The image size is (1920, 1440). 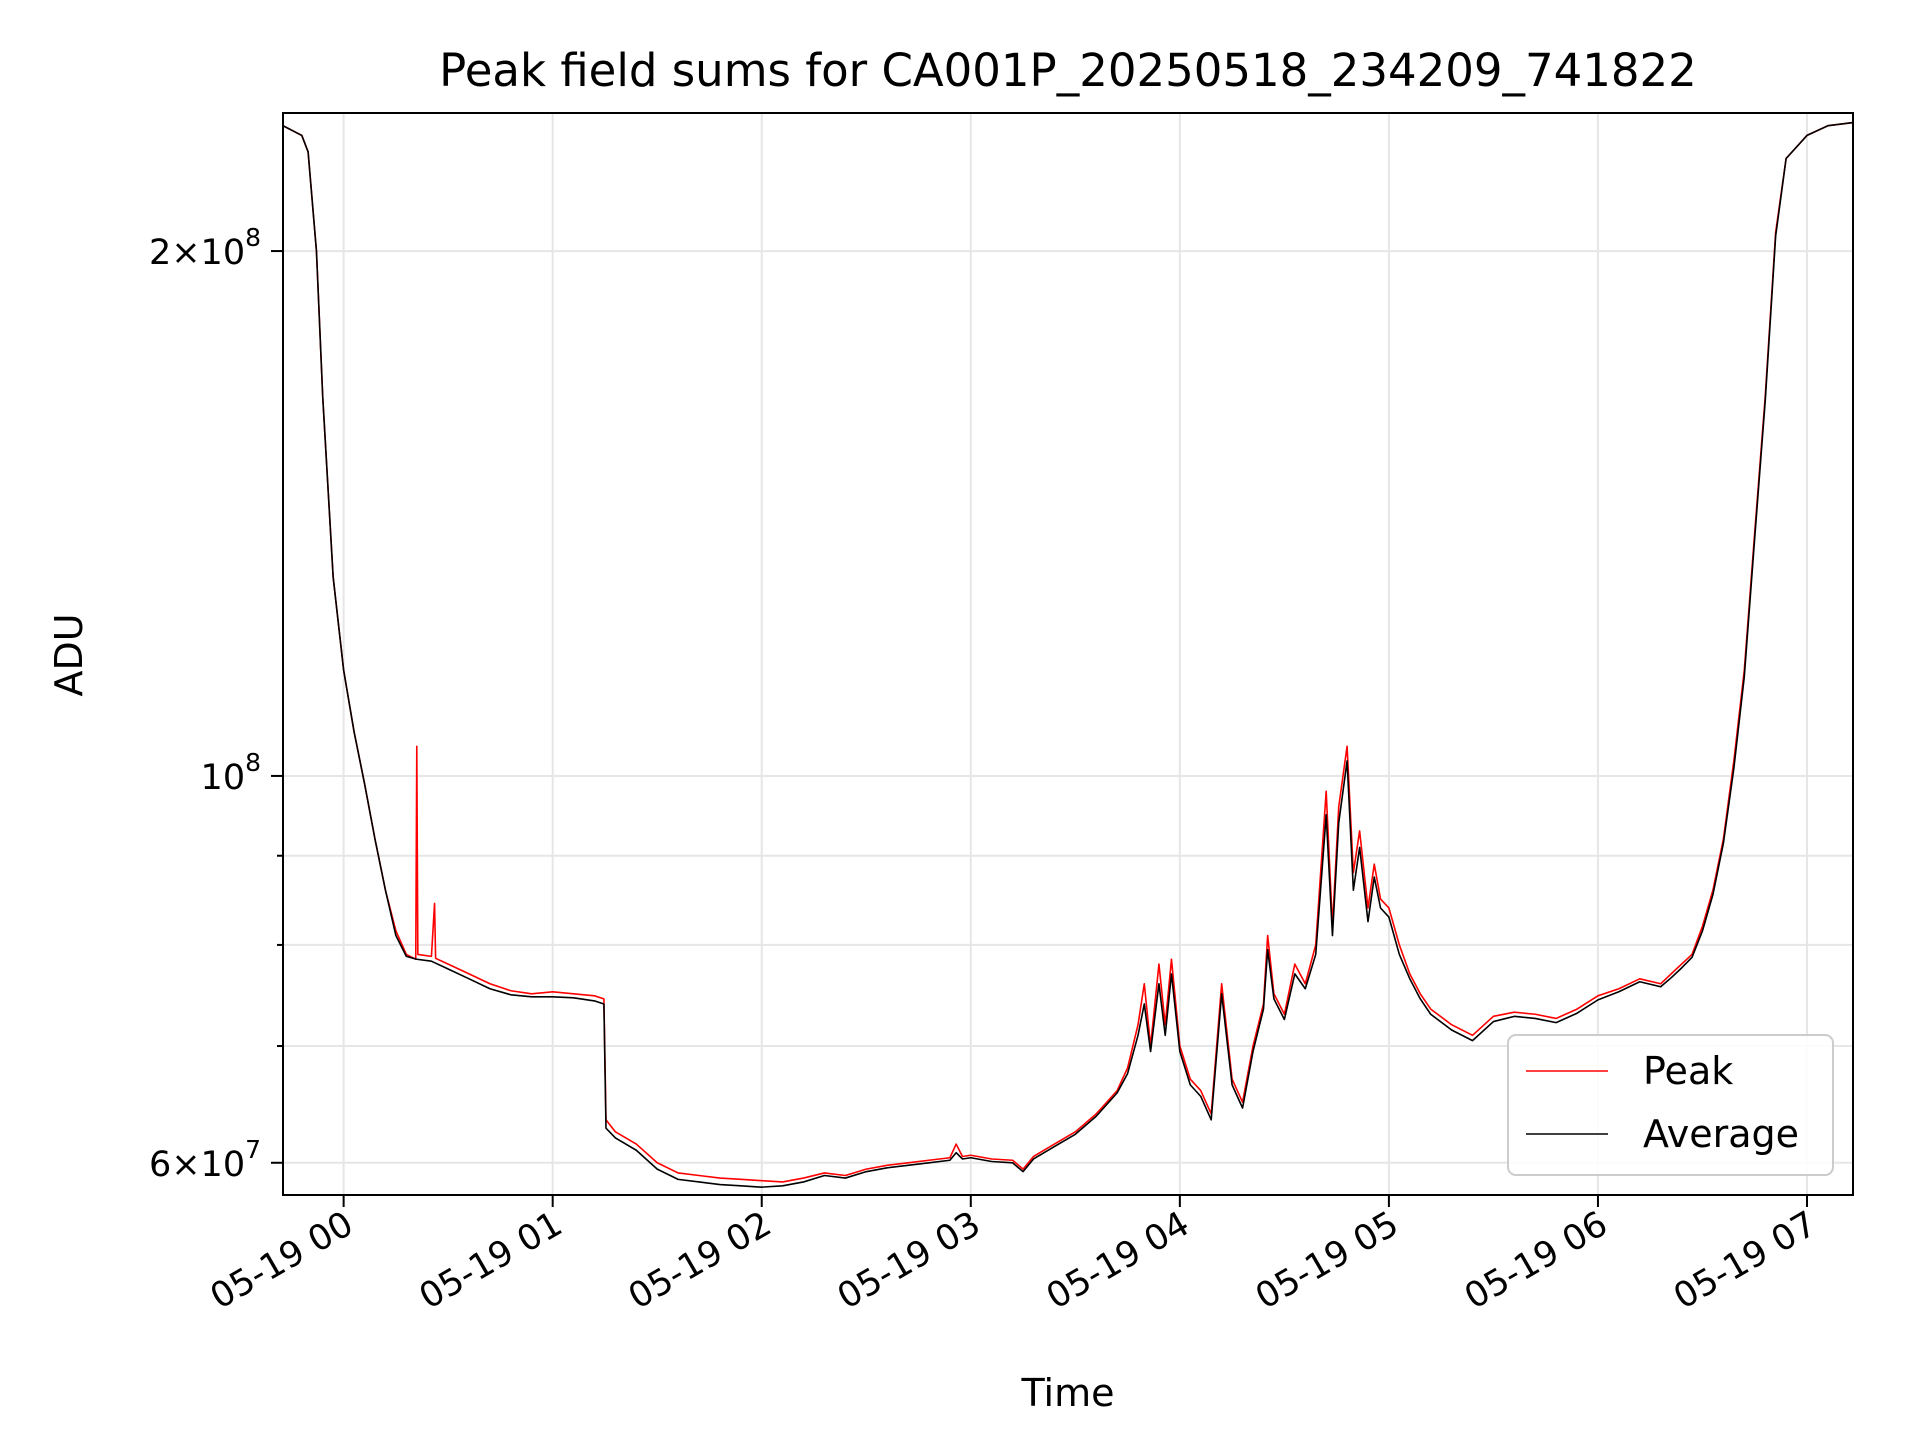 I want to click on legend: Peak Average, so click(x=1670, y=1105).